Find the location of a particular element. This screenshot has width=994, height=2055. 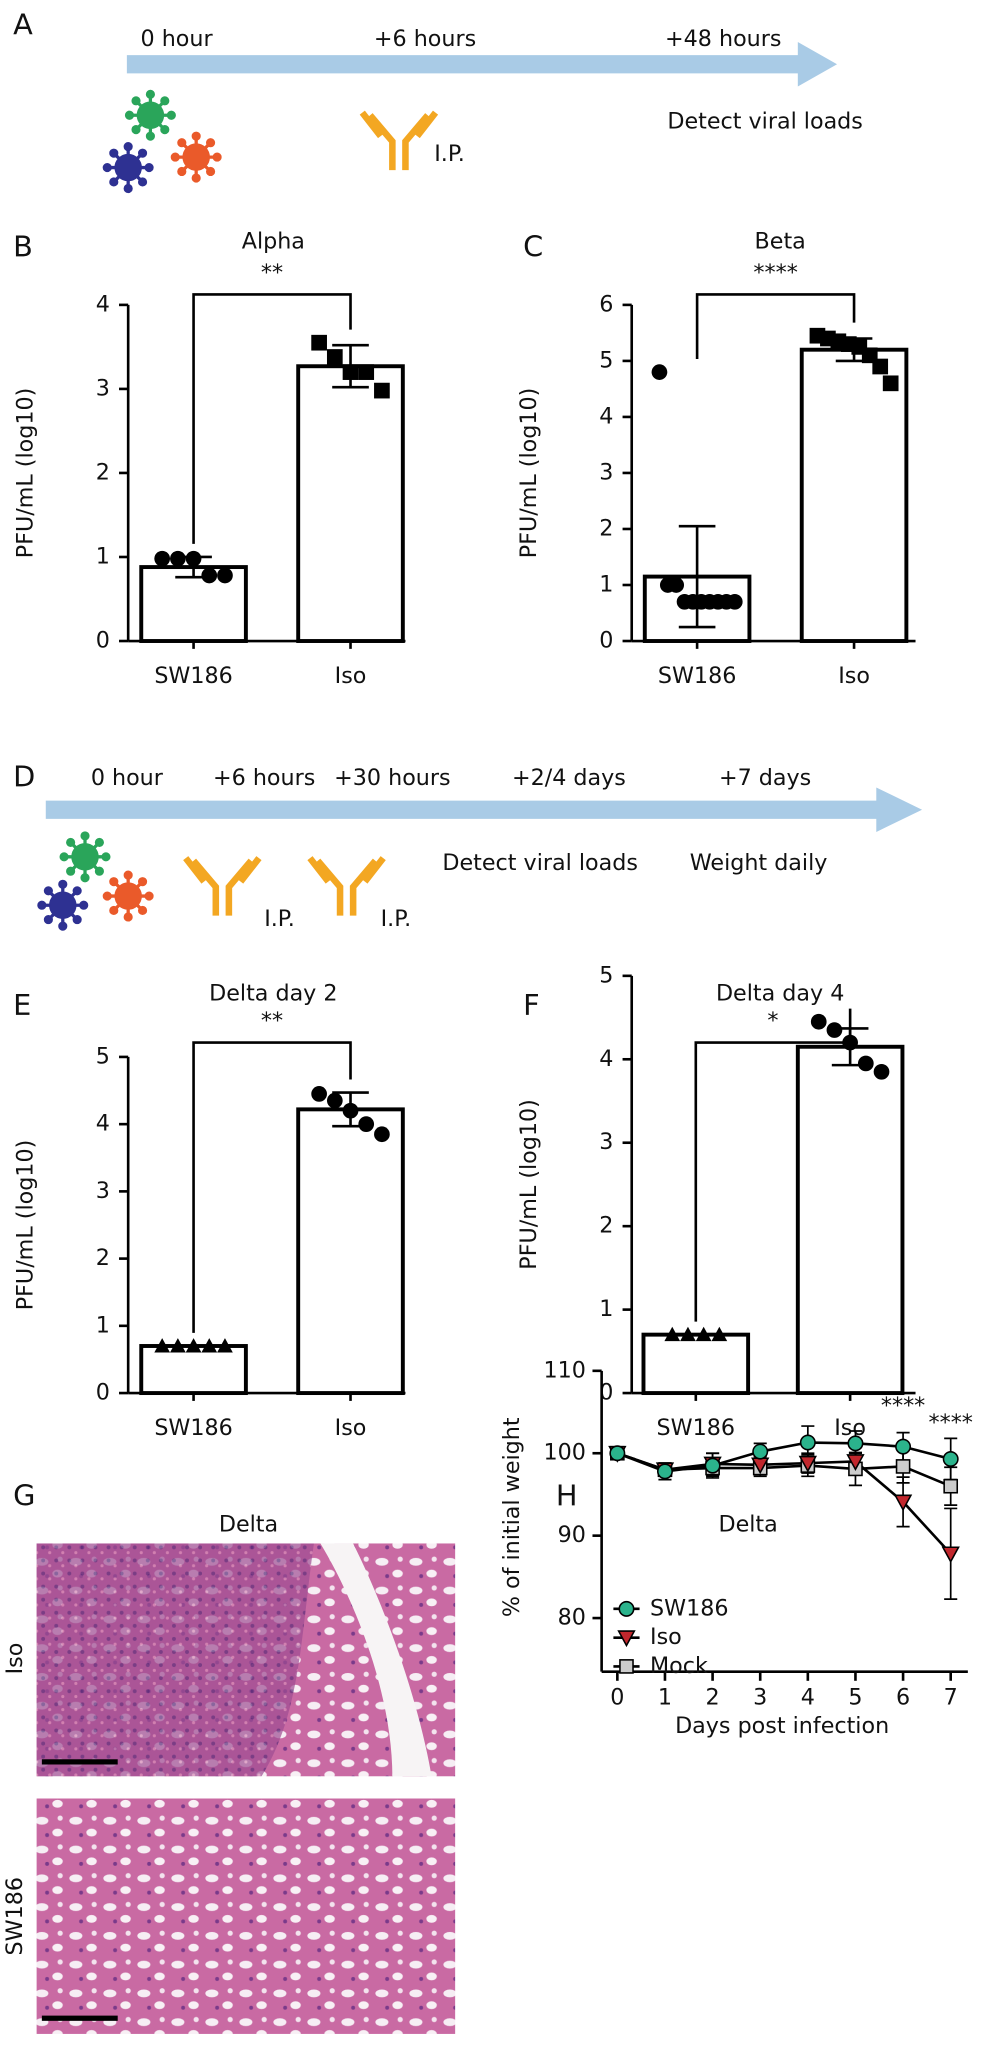

x-tick-label: Iso is located at coordinates (854, 676).